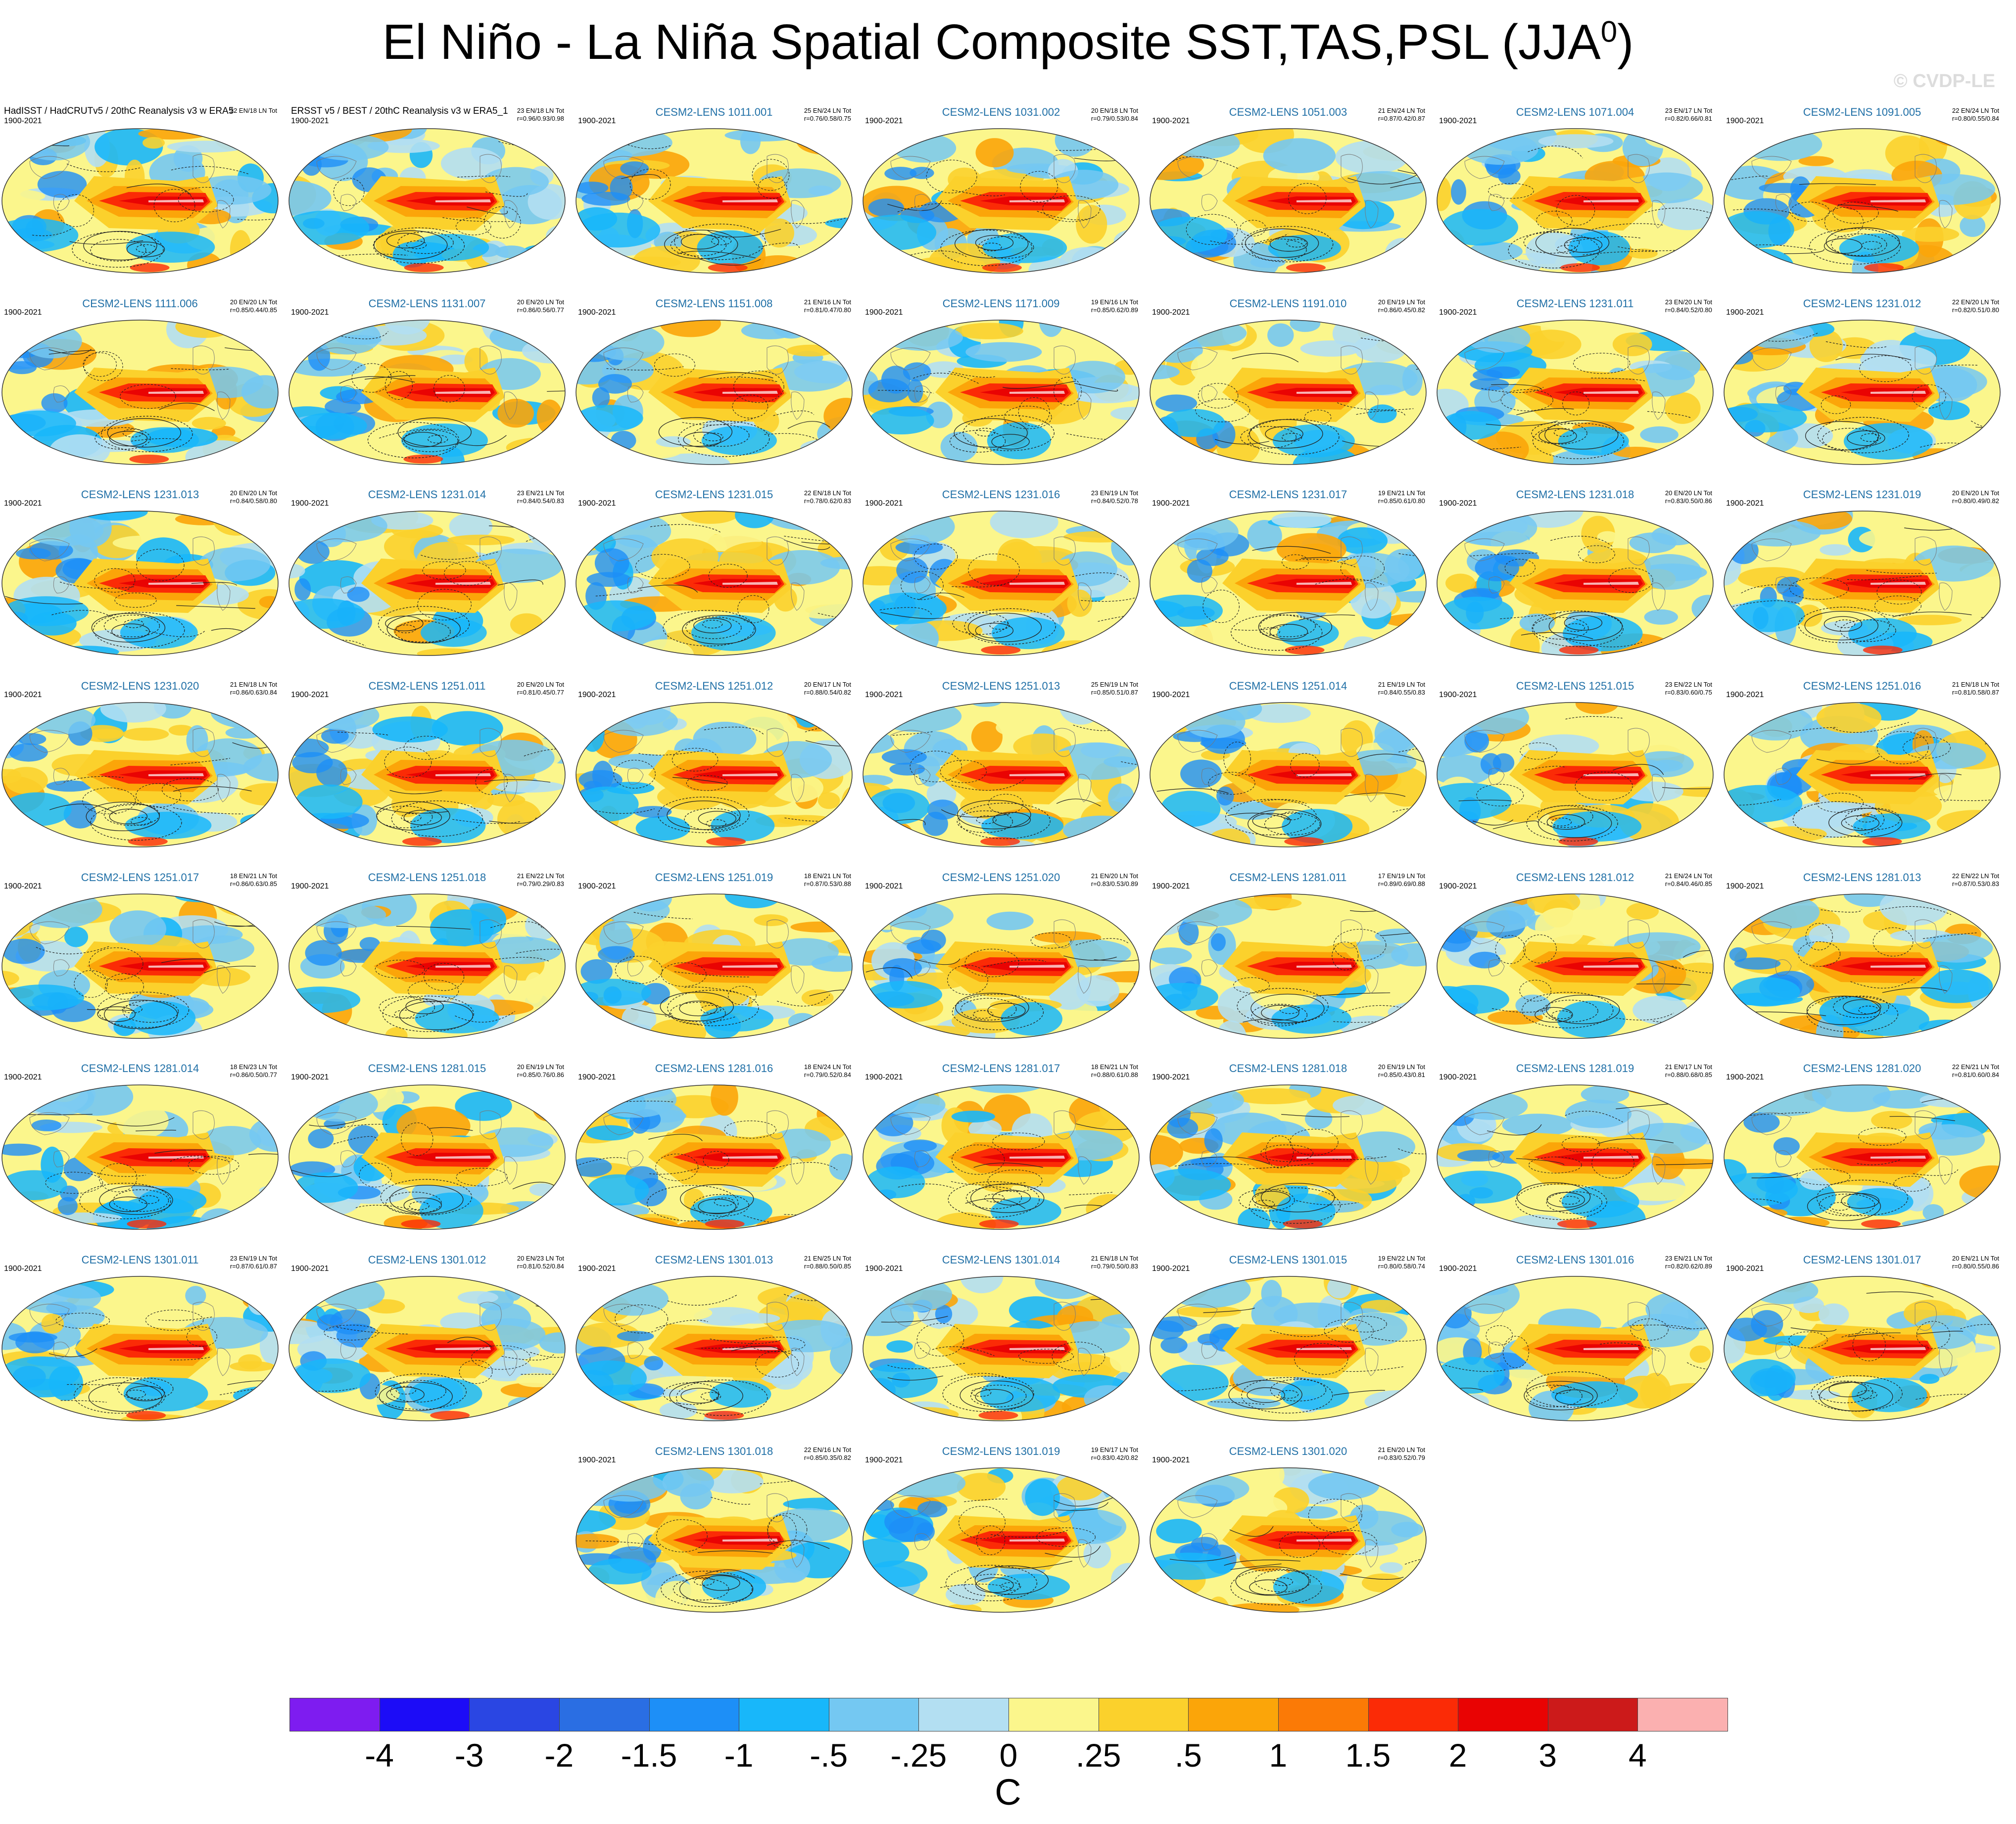 This screenshot has width=2016, height=1824. Describe the element at coordinates (1114, 1074) in the screenshot. I see `panel-correlation: r=0.88/0.61/0.88` at that location.